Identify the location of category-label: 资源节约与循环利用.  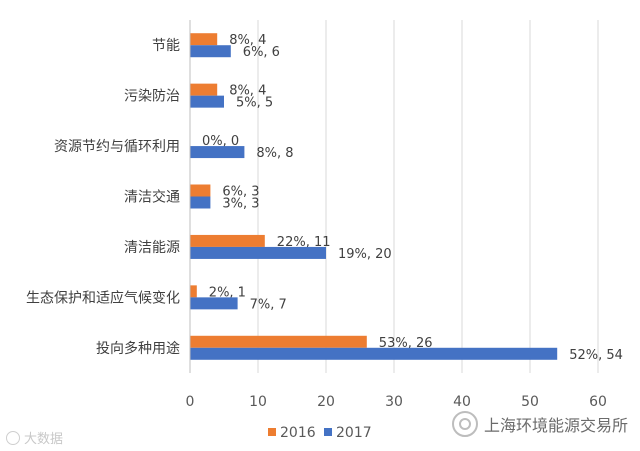
(117, 147).